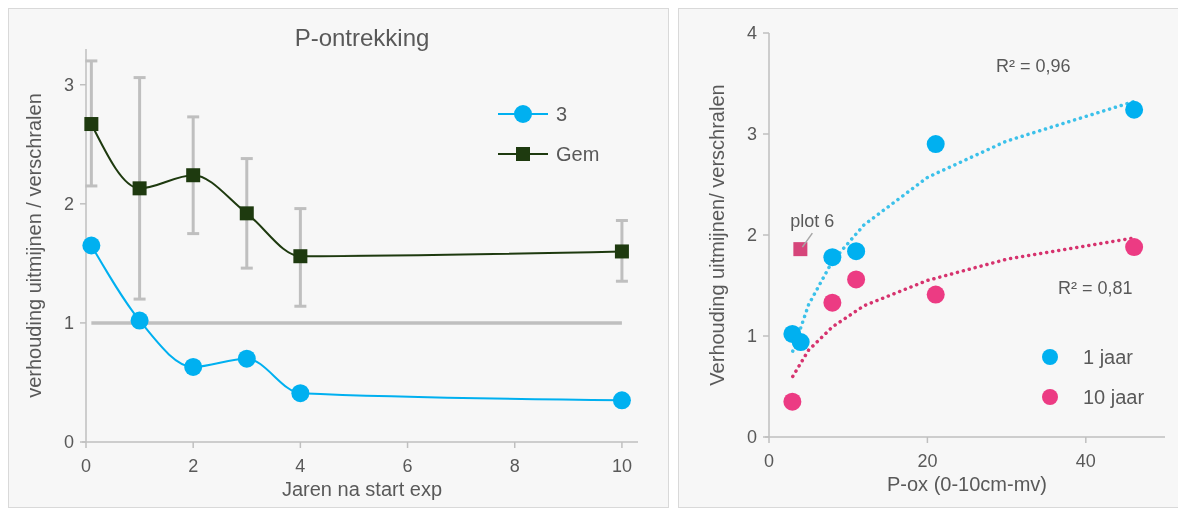 The height and width of the screenshot is (508, 1186). What do you see at coordinates (1095, 288) in the screenshot?
I see `annotation: R² = 0,81` at bounding box center [1095, 288].